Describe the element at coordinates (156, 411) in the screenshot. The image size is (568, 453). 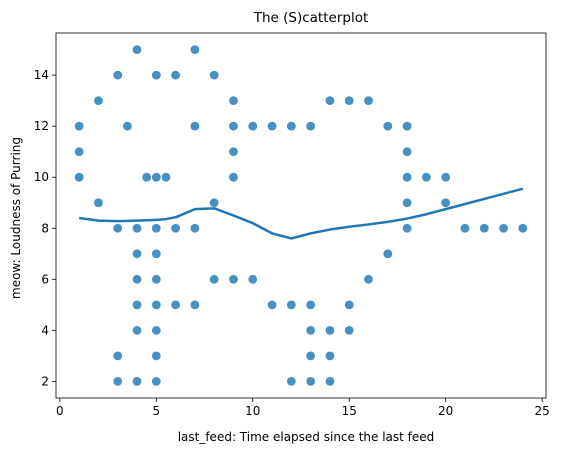
I see `x-tick-label: 5` at that location.